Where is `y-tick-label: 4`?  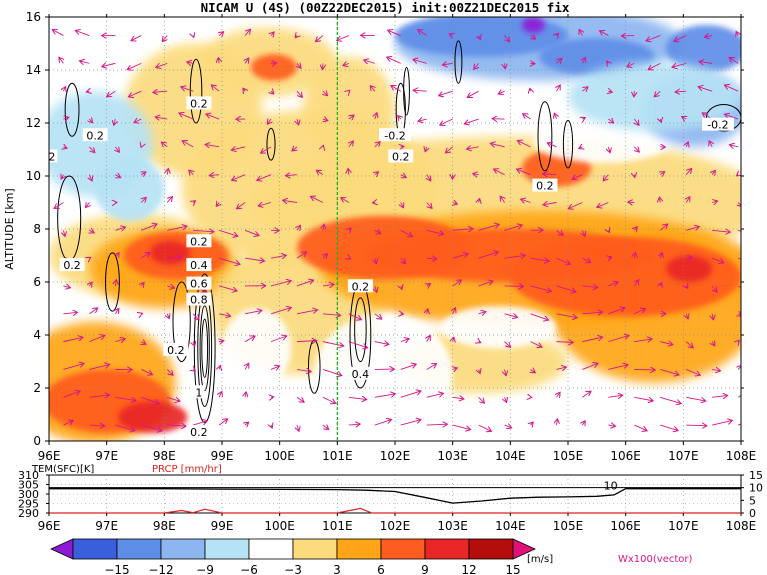 y-tick-label: 4 is located at coordinates (37, 335).